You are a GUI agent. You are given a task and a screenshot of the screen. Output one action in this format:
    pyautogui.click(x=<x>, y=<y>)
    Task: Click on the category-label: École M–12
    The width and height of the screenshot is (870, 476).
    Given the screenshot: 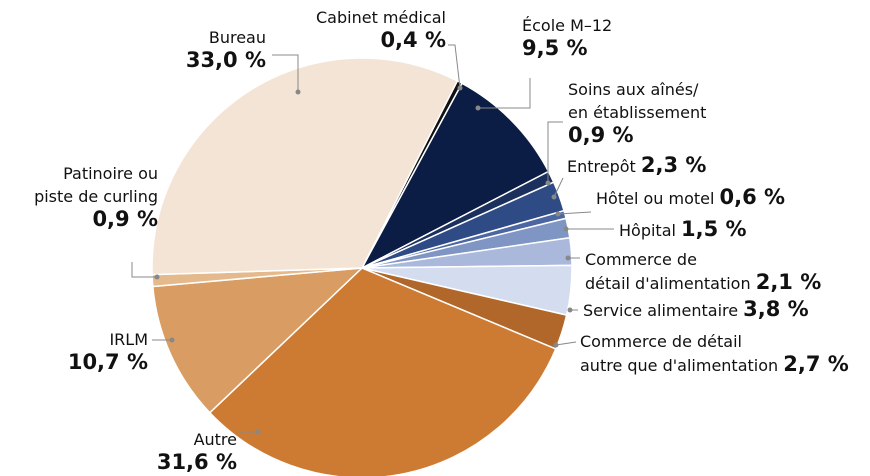 What is the action you would take?
    pyautogui.click(x=567, y=25)
    